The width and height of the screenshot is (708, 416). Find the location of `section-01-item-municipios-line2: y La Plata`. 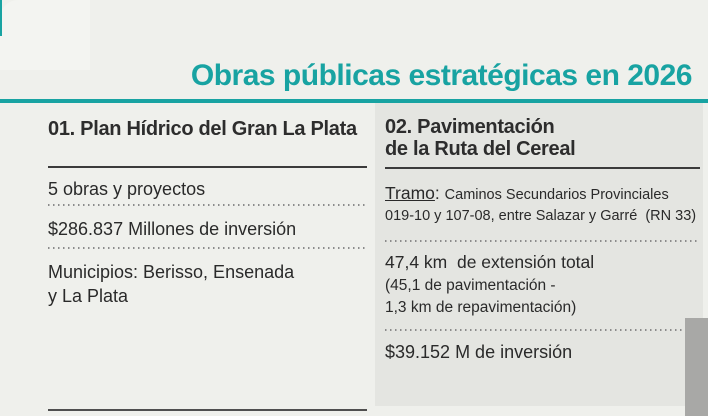

section-01-item-municipios-line2: y La Plata is located at coordinates (88, 296).